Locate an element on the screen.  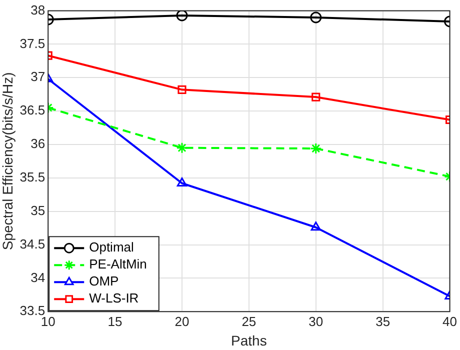
y-tick-label: 34.5 is located at coordinates (33, 244).